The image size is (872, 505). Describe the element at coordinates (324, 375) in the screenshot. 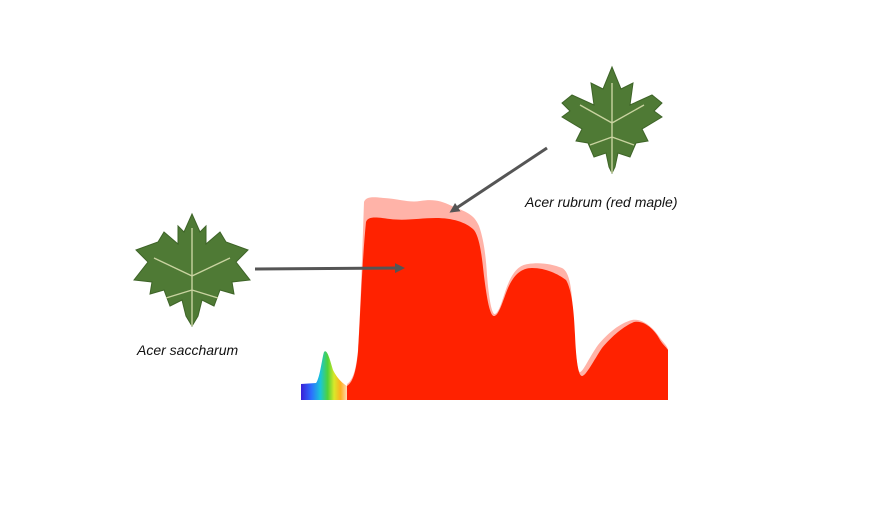

I see `visible-light-peak` at that location.